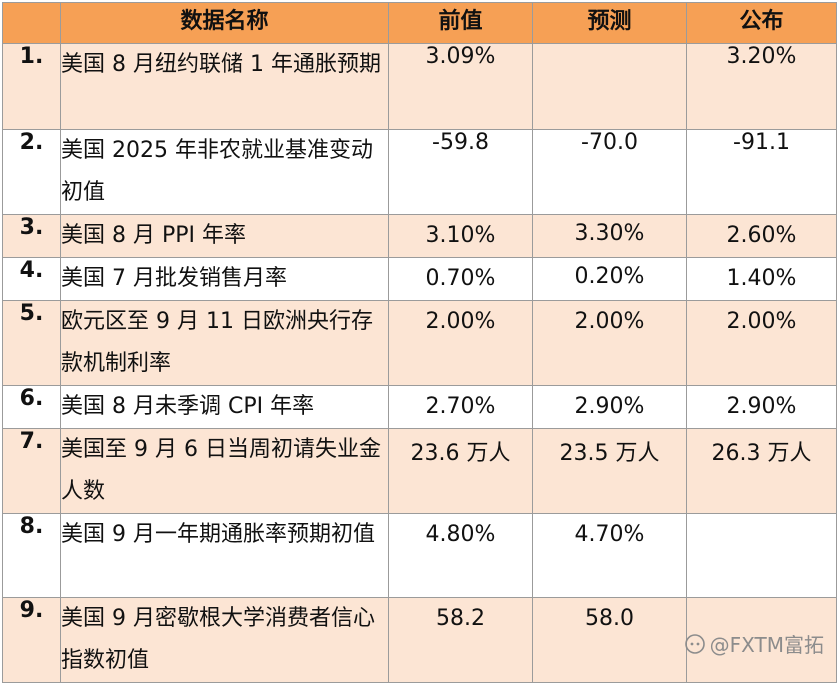 This screenshot has width=838, height=686. What do you see at coordinates (609, 86) in the screenshot?
I see `forecast-value` at bounding box center [609, 86].